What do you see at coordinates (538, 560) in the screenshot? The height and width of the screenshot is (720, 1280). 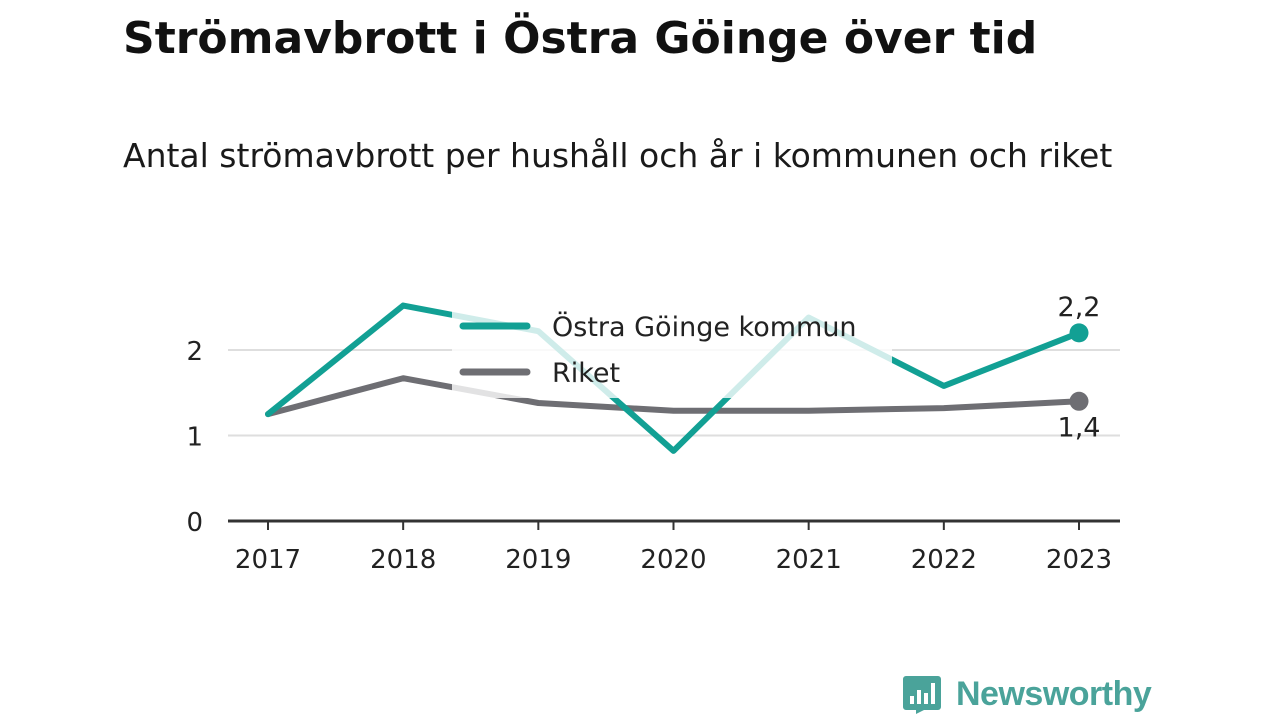 I see `x-tick-label: 2019` at bounding box center [538, 560].